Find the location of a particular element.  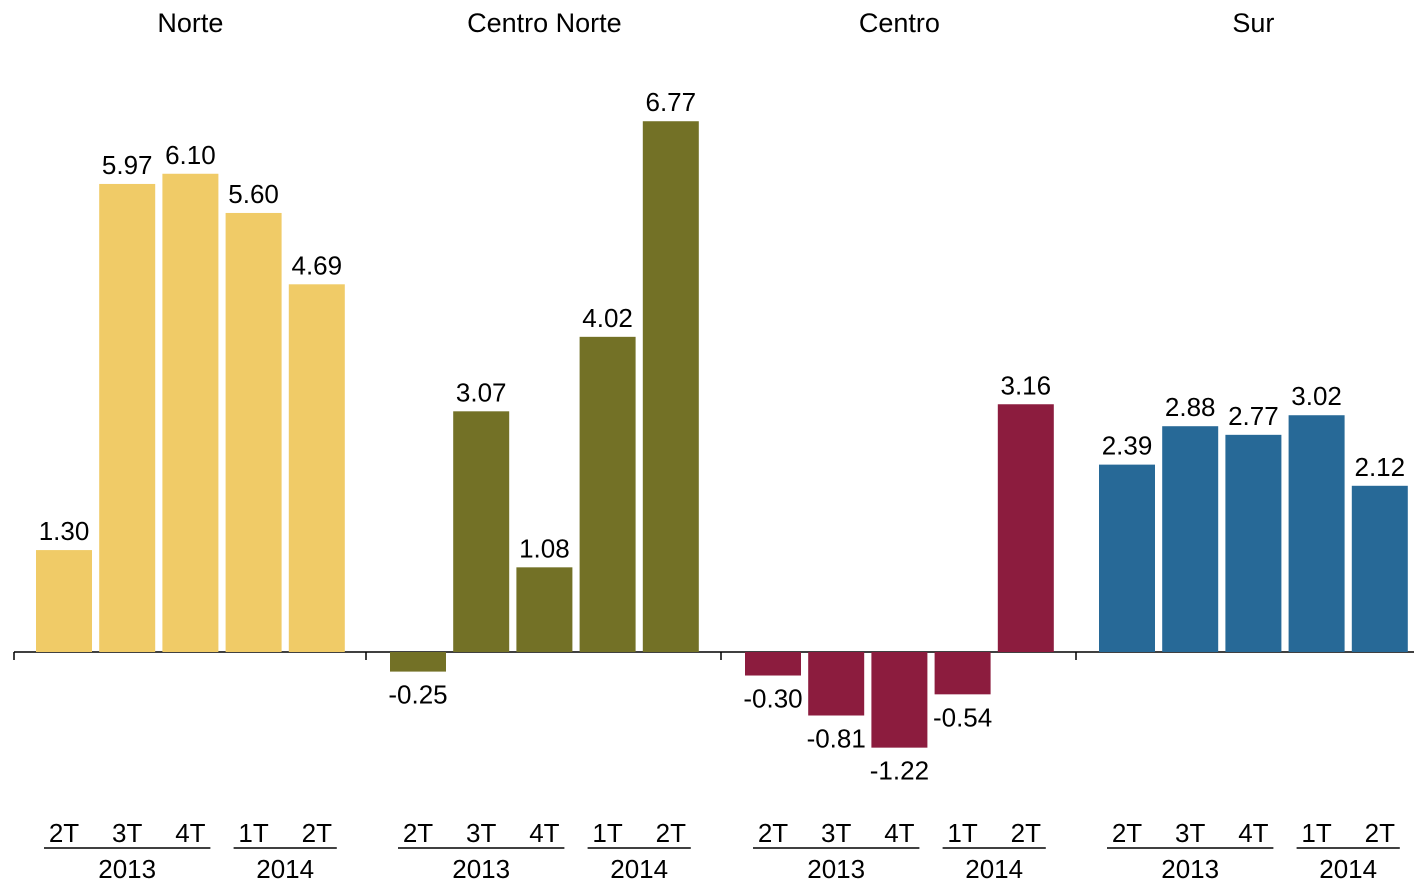

quarter-label-1-1: 3T is located at coordinates (481, 833).